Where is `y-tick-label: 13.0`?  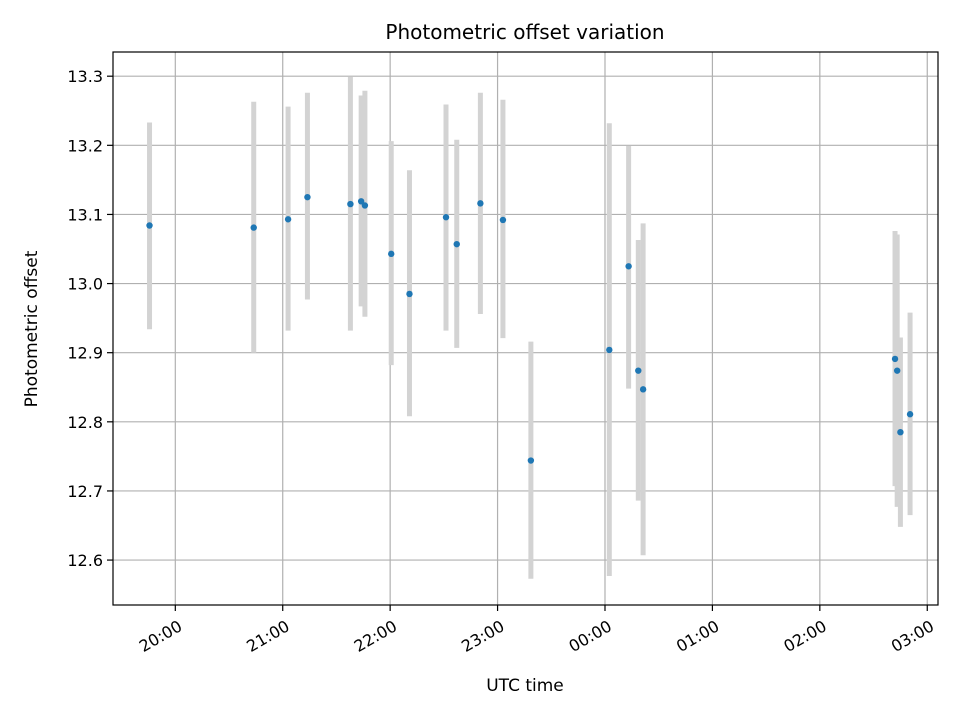
y-tick-label: 13.0 is located at coordinates (85, 284).